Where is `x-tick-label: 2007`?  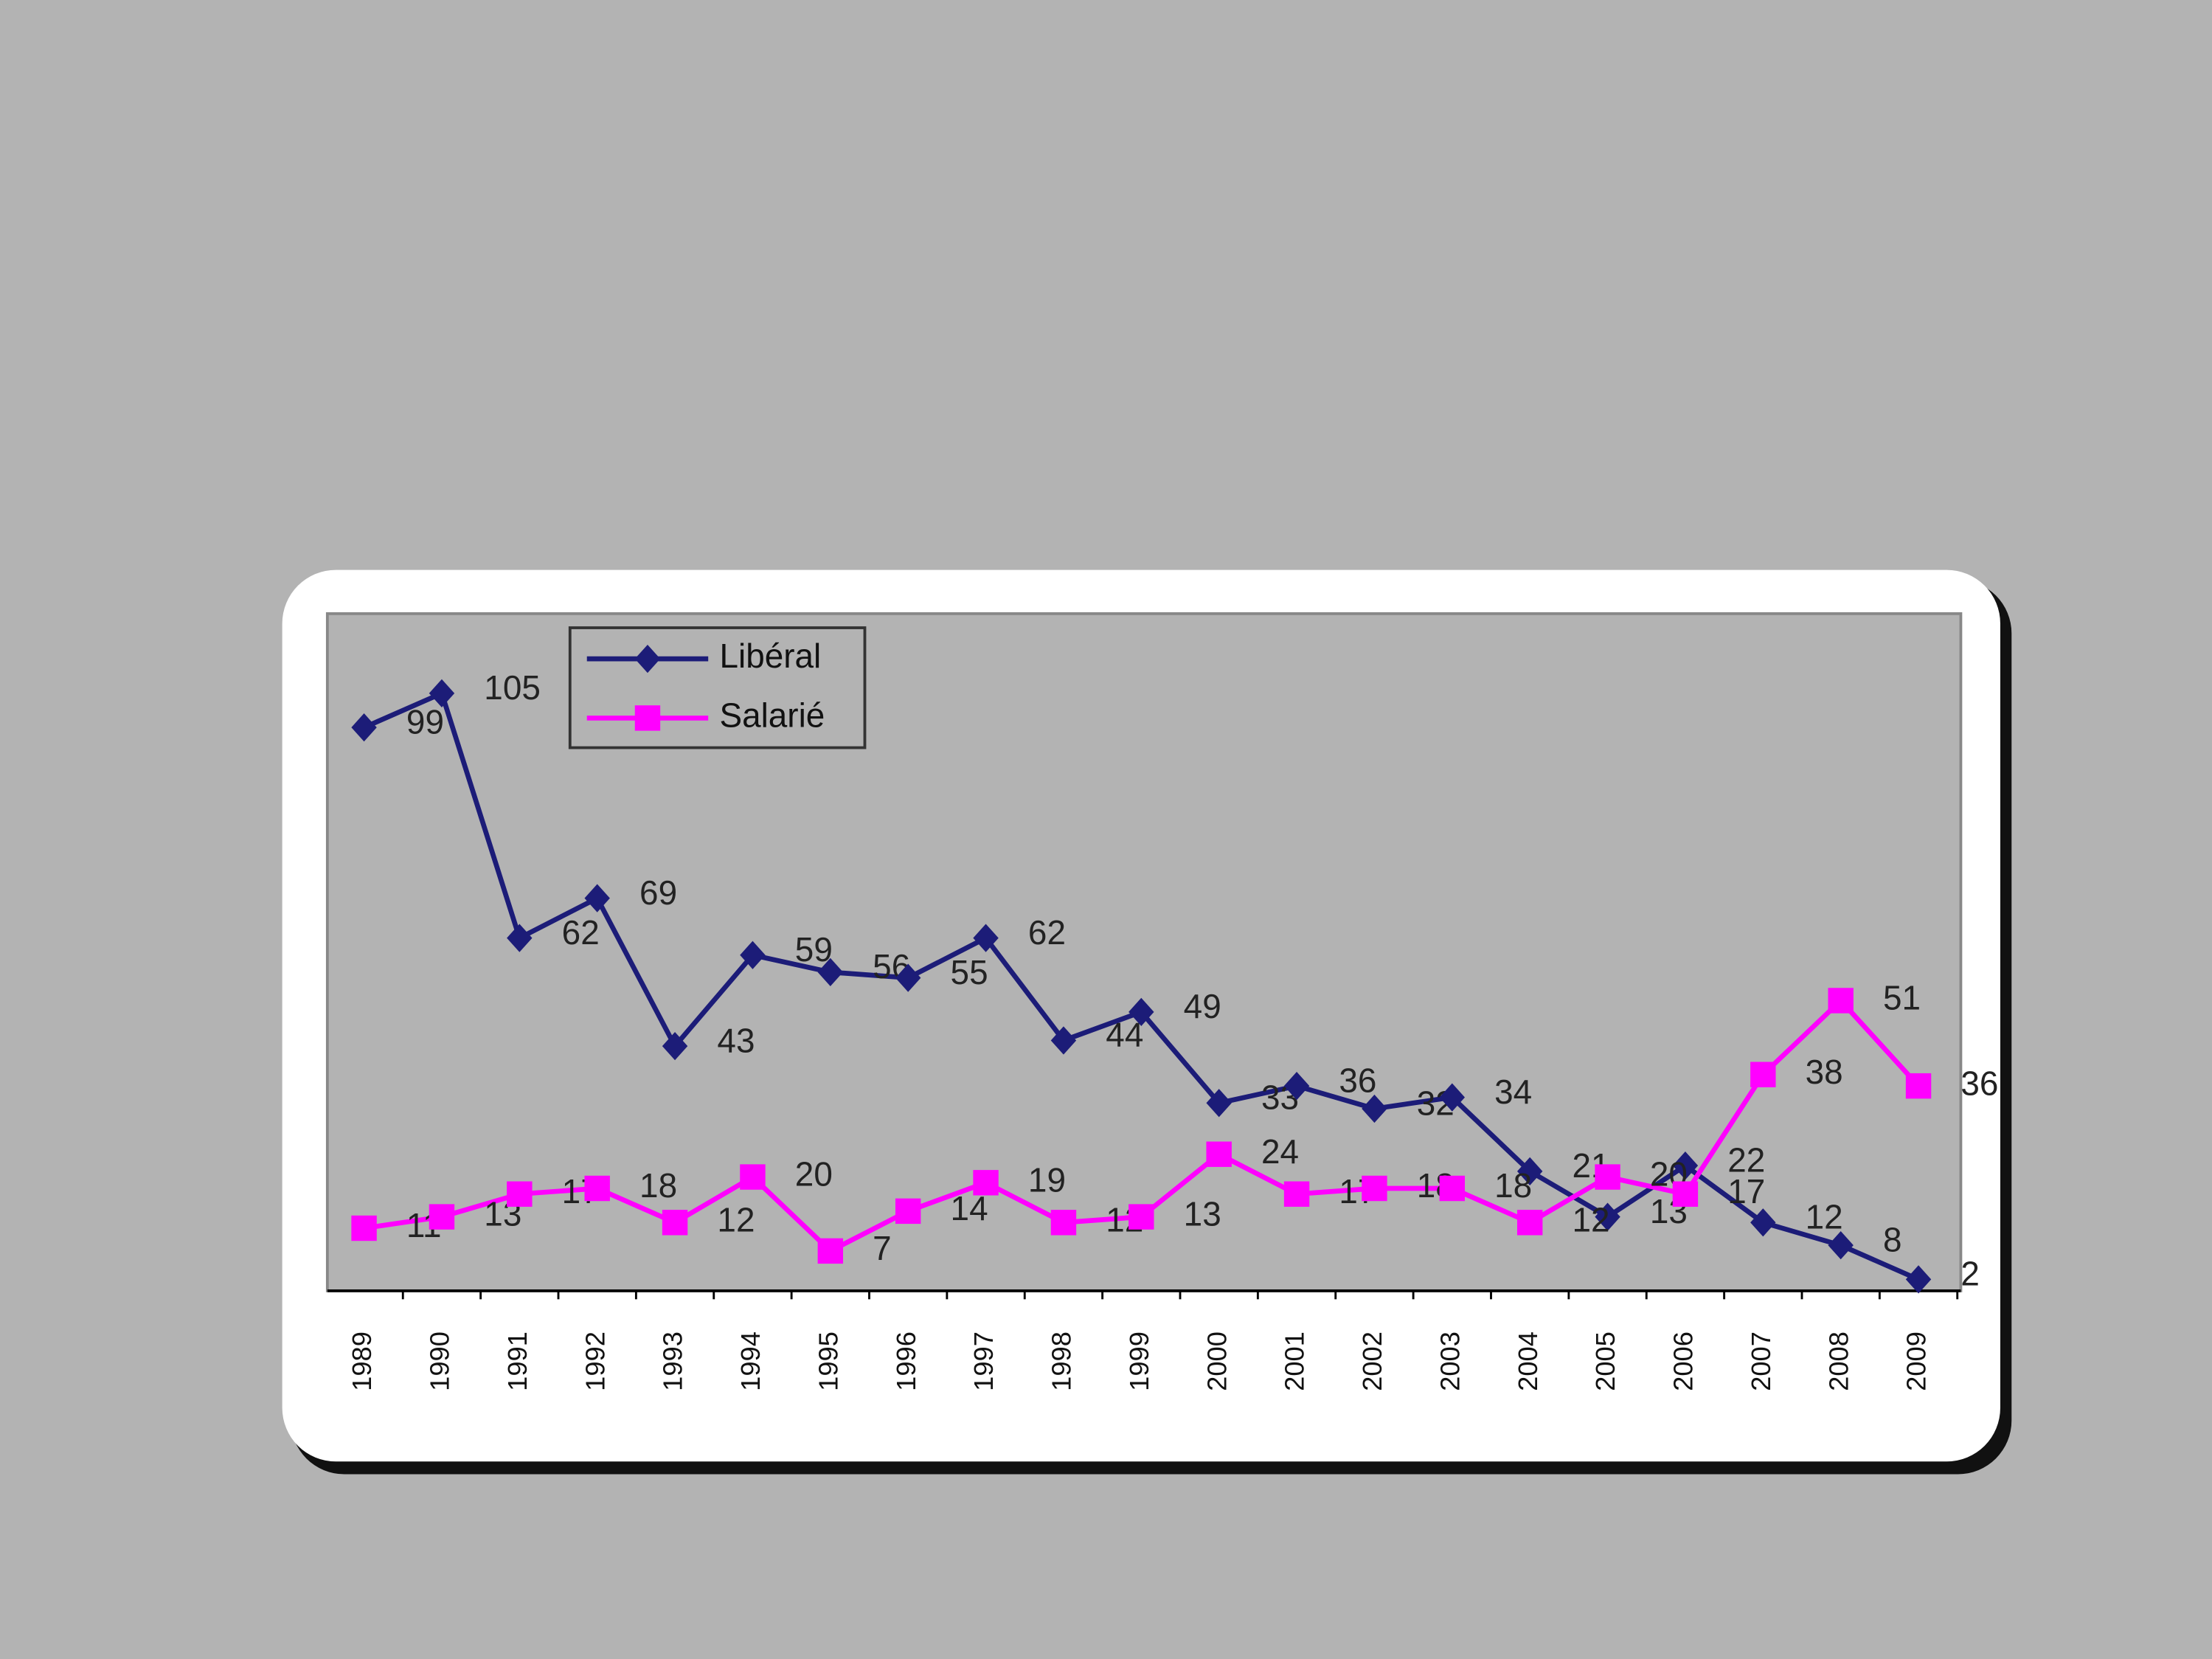
x-tick-label: 2007 is located at coordinates (1761, 1361).